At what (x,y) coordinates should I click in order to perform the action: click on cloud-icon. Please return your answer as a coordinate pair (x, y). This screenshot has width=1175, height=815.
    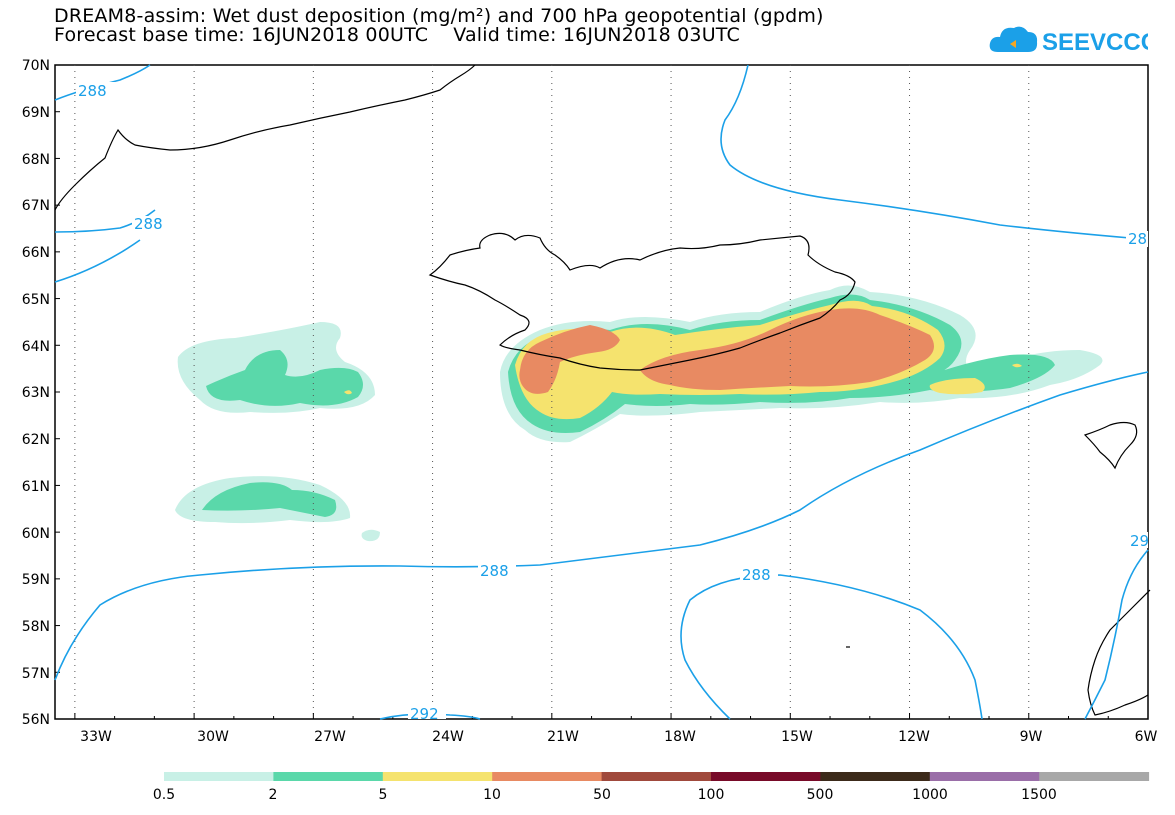
    Looking at the image, I should click on (1013, 39).